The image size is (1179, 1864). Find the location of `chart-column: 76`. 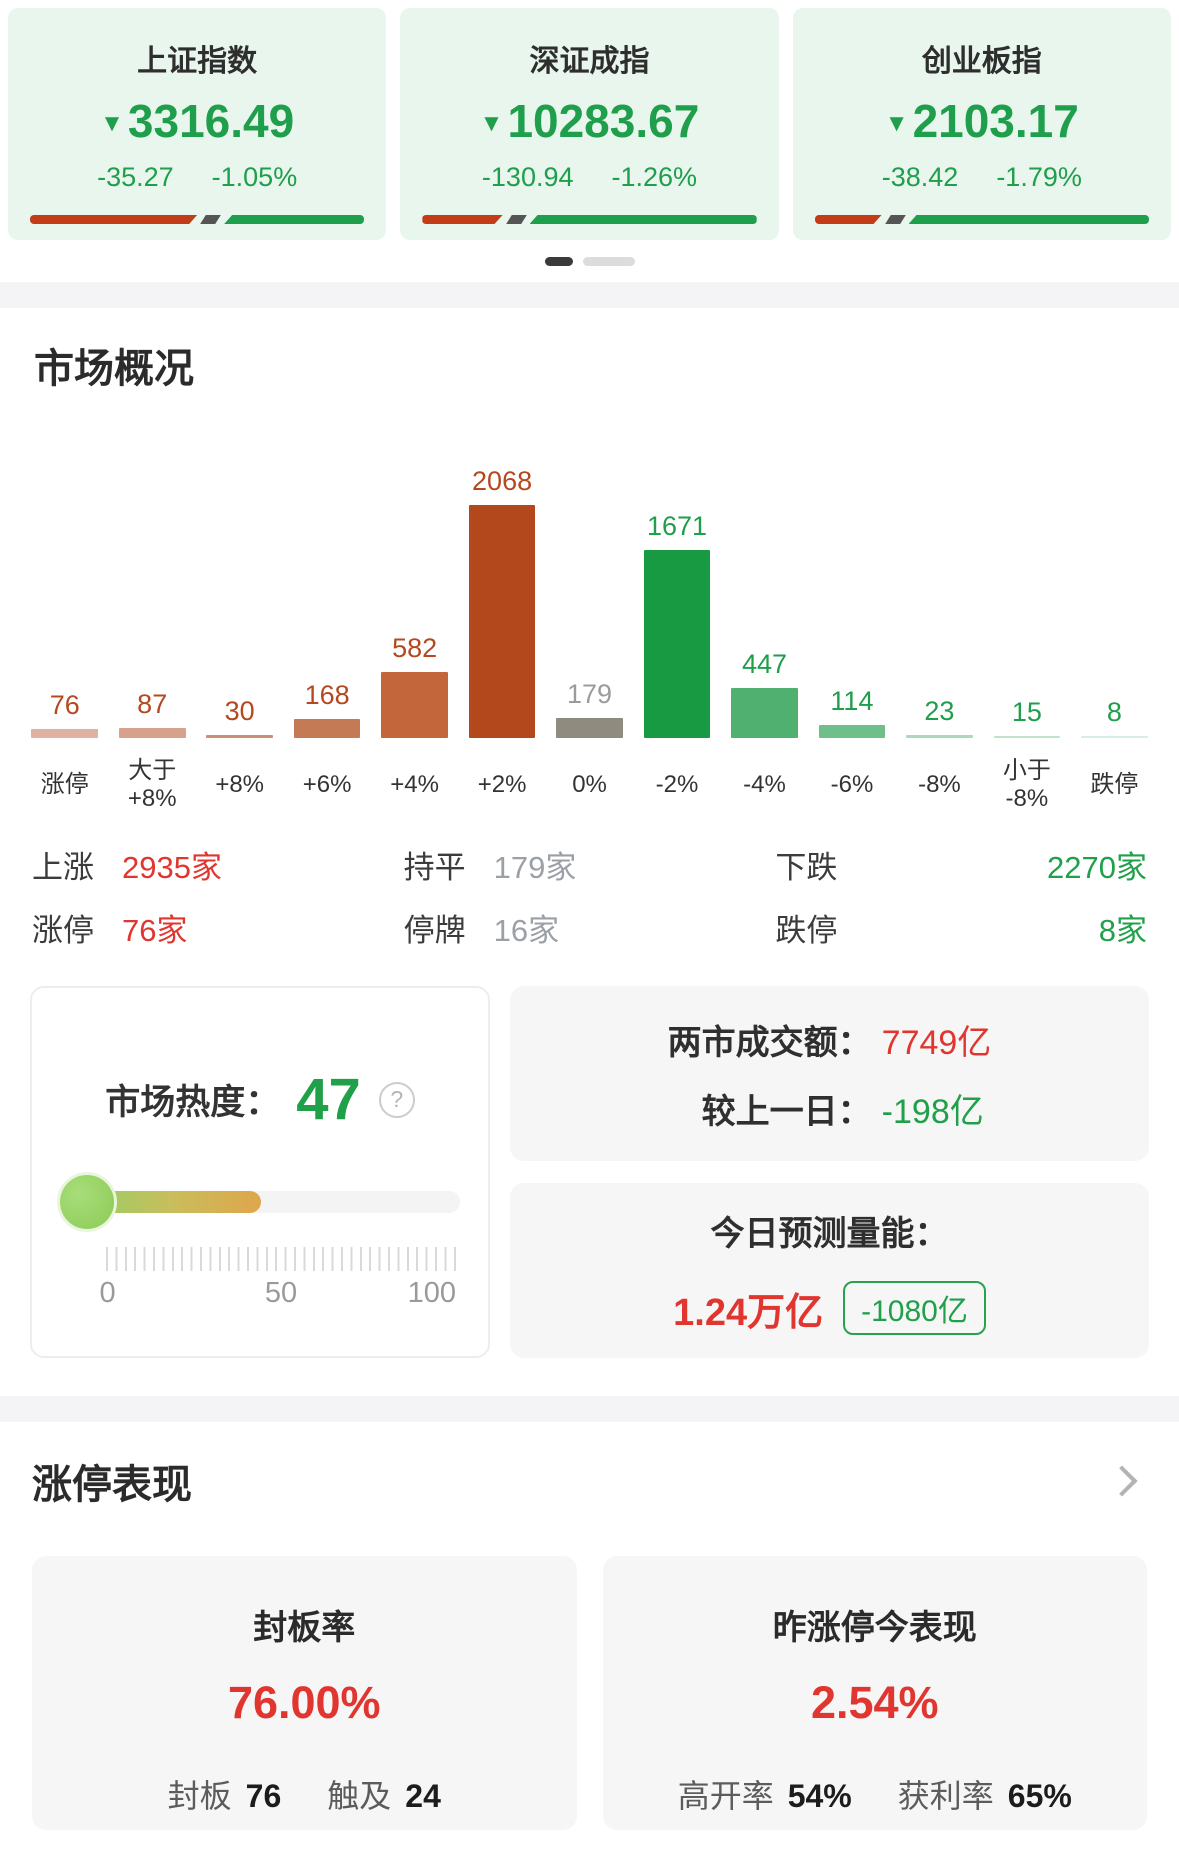

chart-column: 76 is located at coordinates (64, 714).